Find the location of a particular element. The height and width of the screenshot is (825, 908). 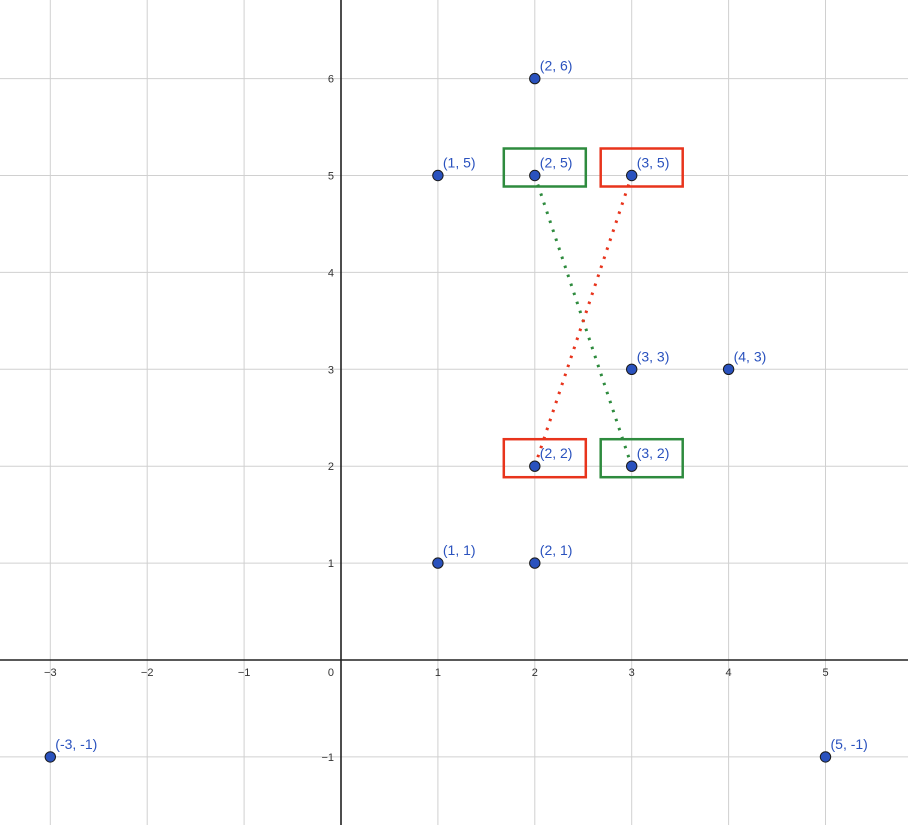

x-tick-label: 4 is located at coordinates (729, 673).